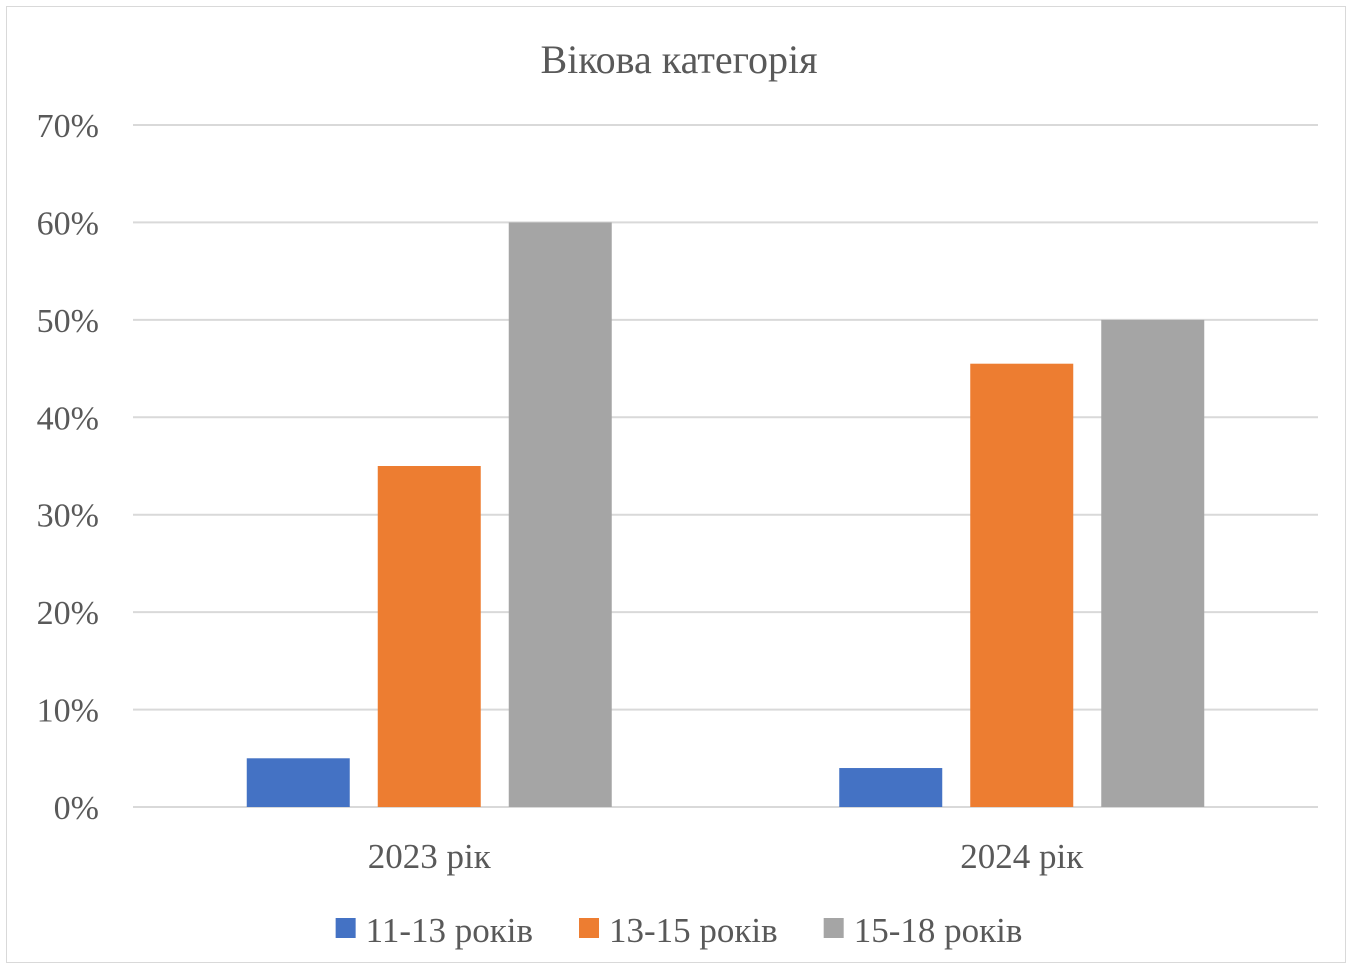 The width and height of the screenshot is (1352, 969). Describe the element at coordinates (693, 930) in the screenshot. I see `legend-label: 13-15 років` at that location.